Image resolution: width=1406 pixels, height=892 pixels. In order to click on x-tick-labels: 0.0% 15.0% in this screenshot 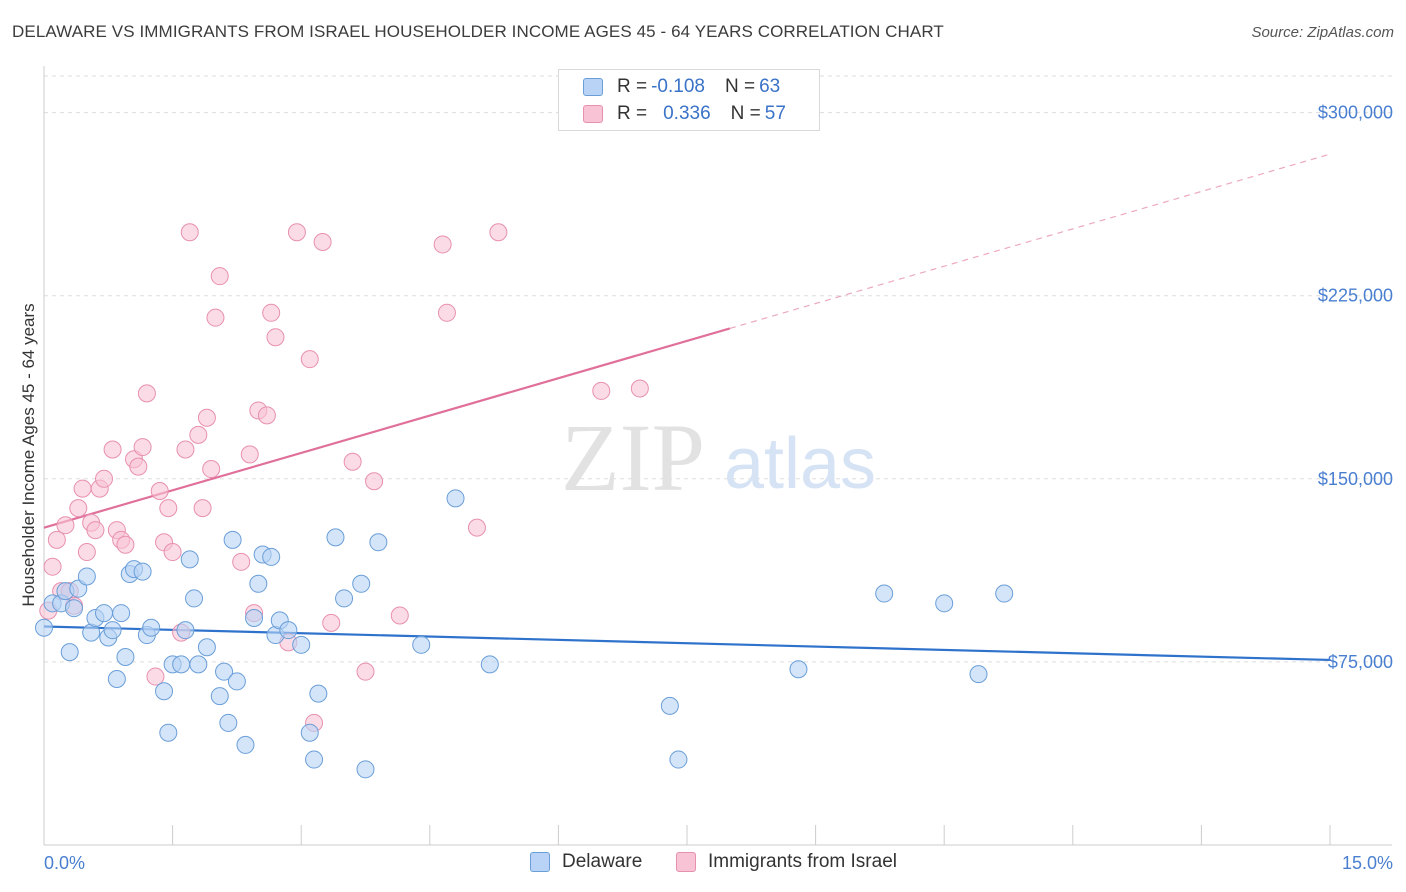, I will do `click(718, 863)`.